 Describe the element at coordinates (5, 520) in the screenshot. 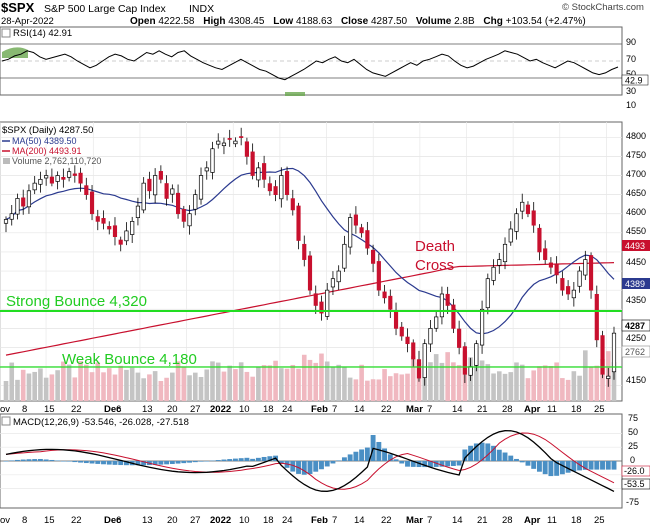

I see `x-axis-label: ov` at that location.